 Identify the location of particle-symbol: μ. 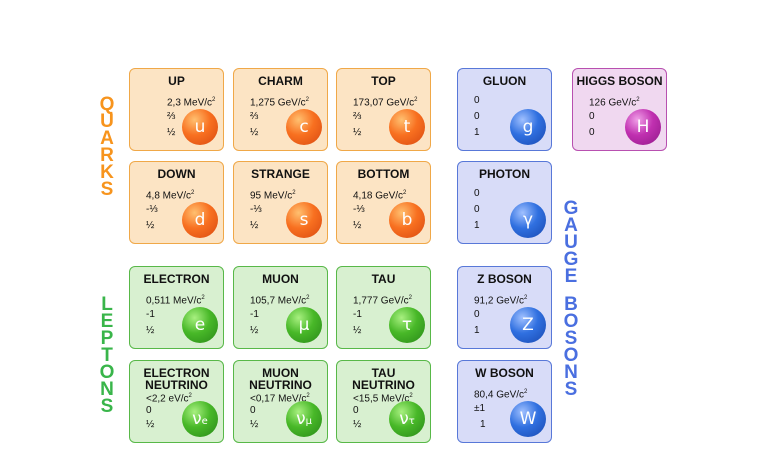
(304, 325).